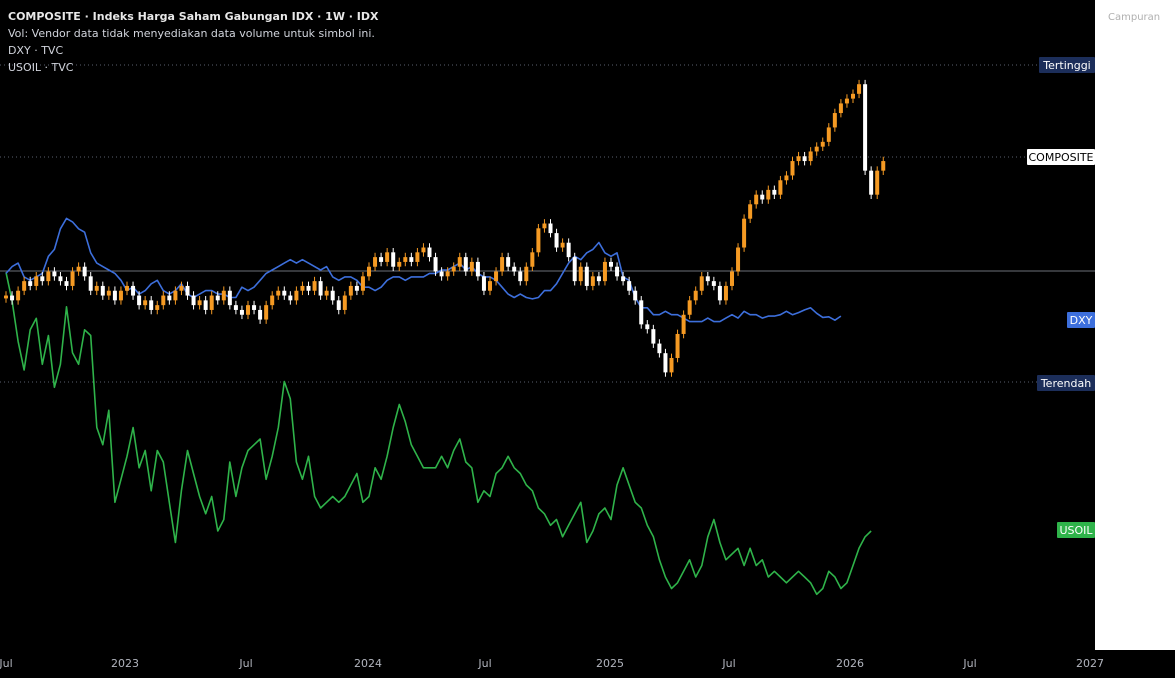 Image resolution: width=1175 pixels, height=678 pixels. What do you see at coordinates (36, 50) in the screenshot?
I see `legend-dxy: DXY · TVC` at bounding box center [36, 50].